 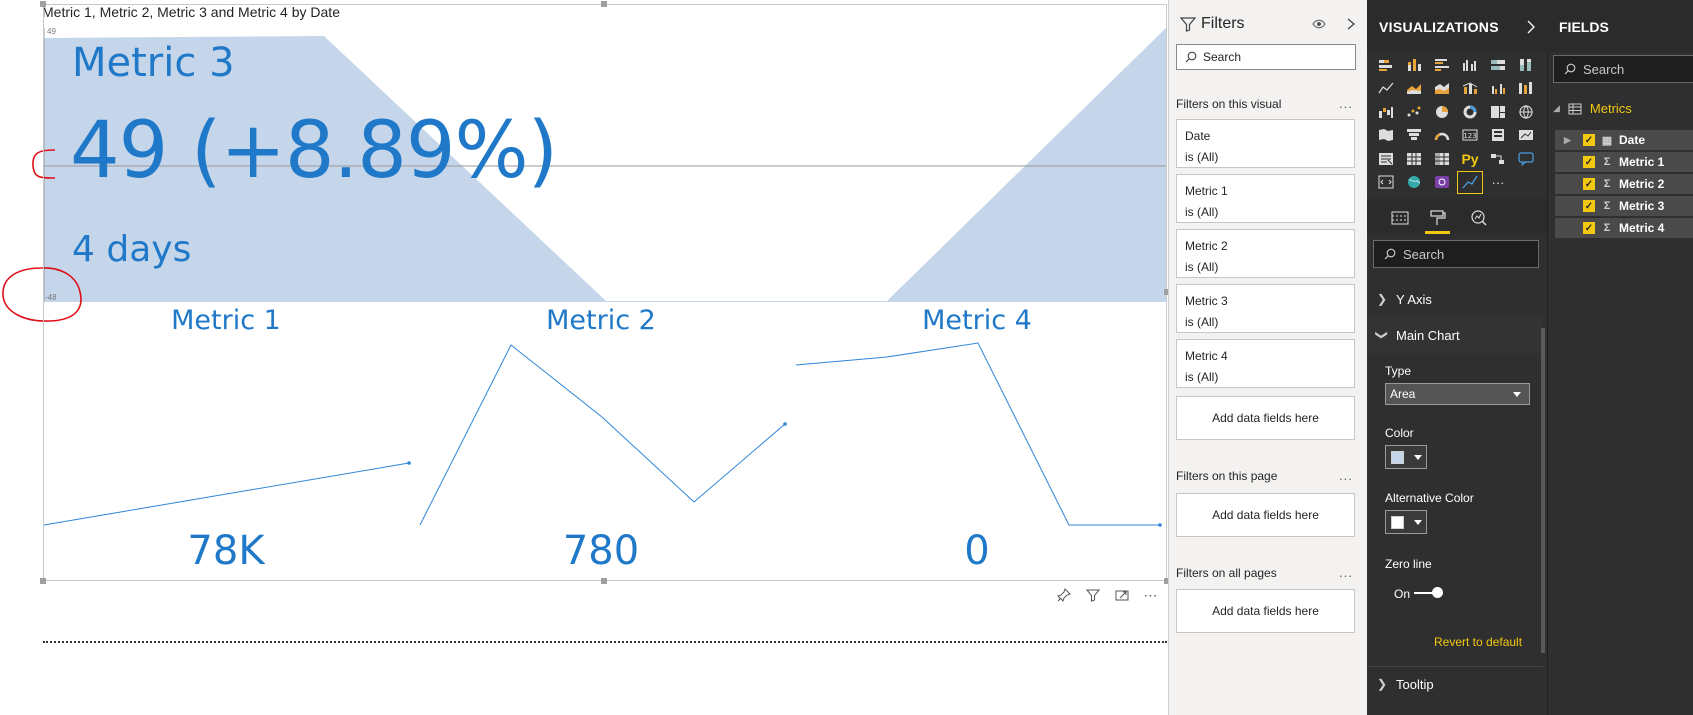 I want to click on field-metric-2: ✓ Σ Metric 2, so click(x=1624, y=184).